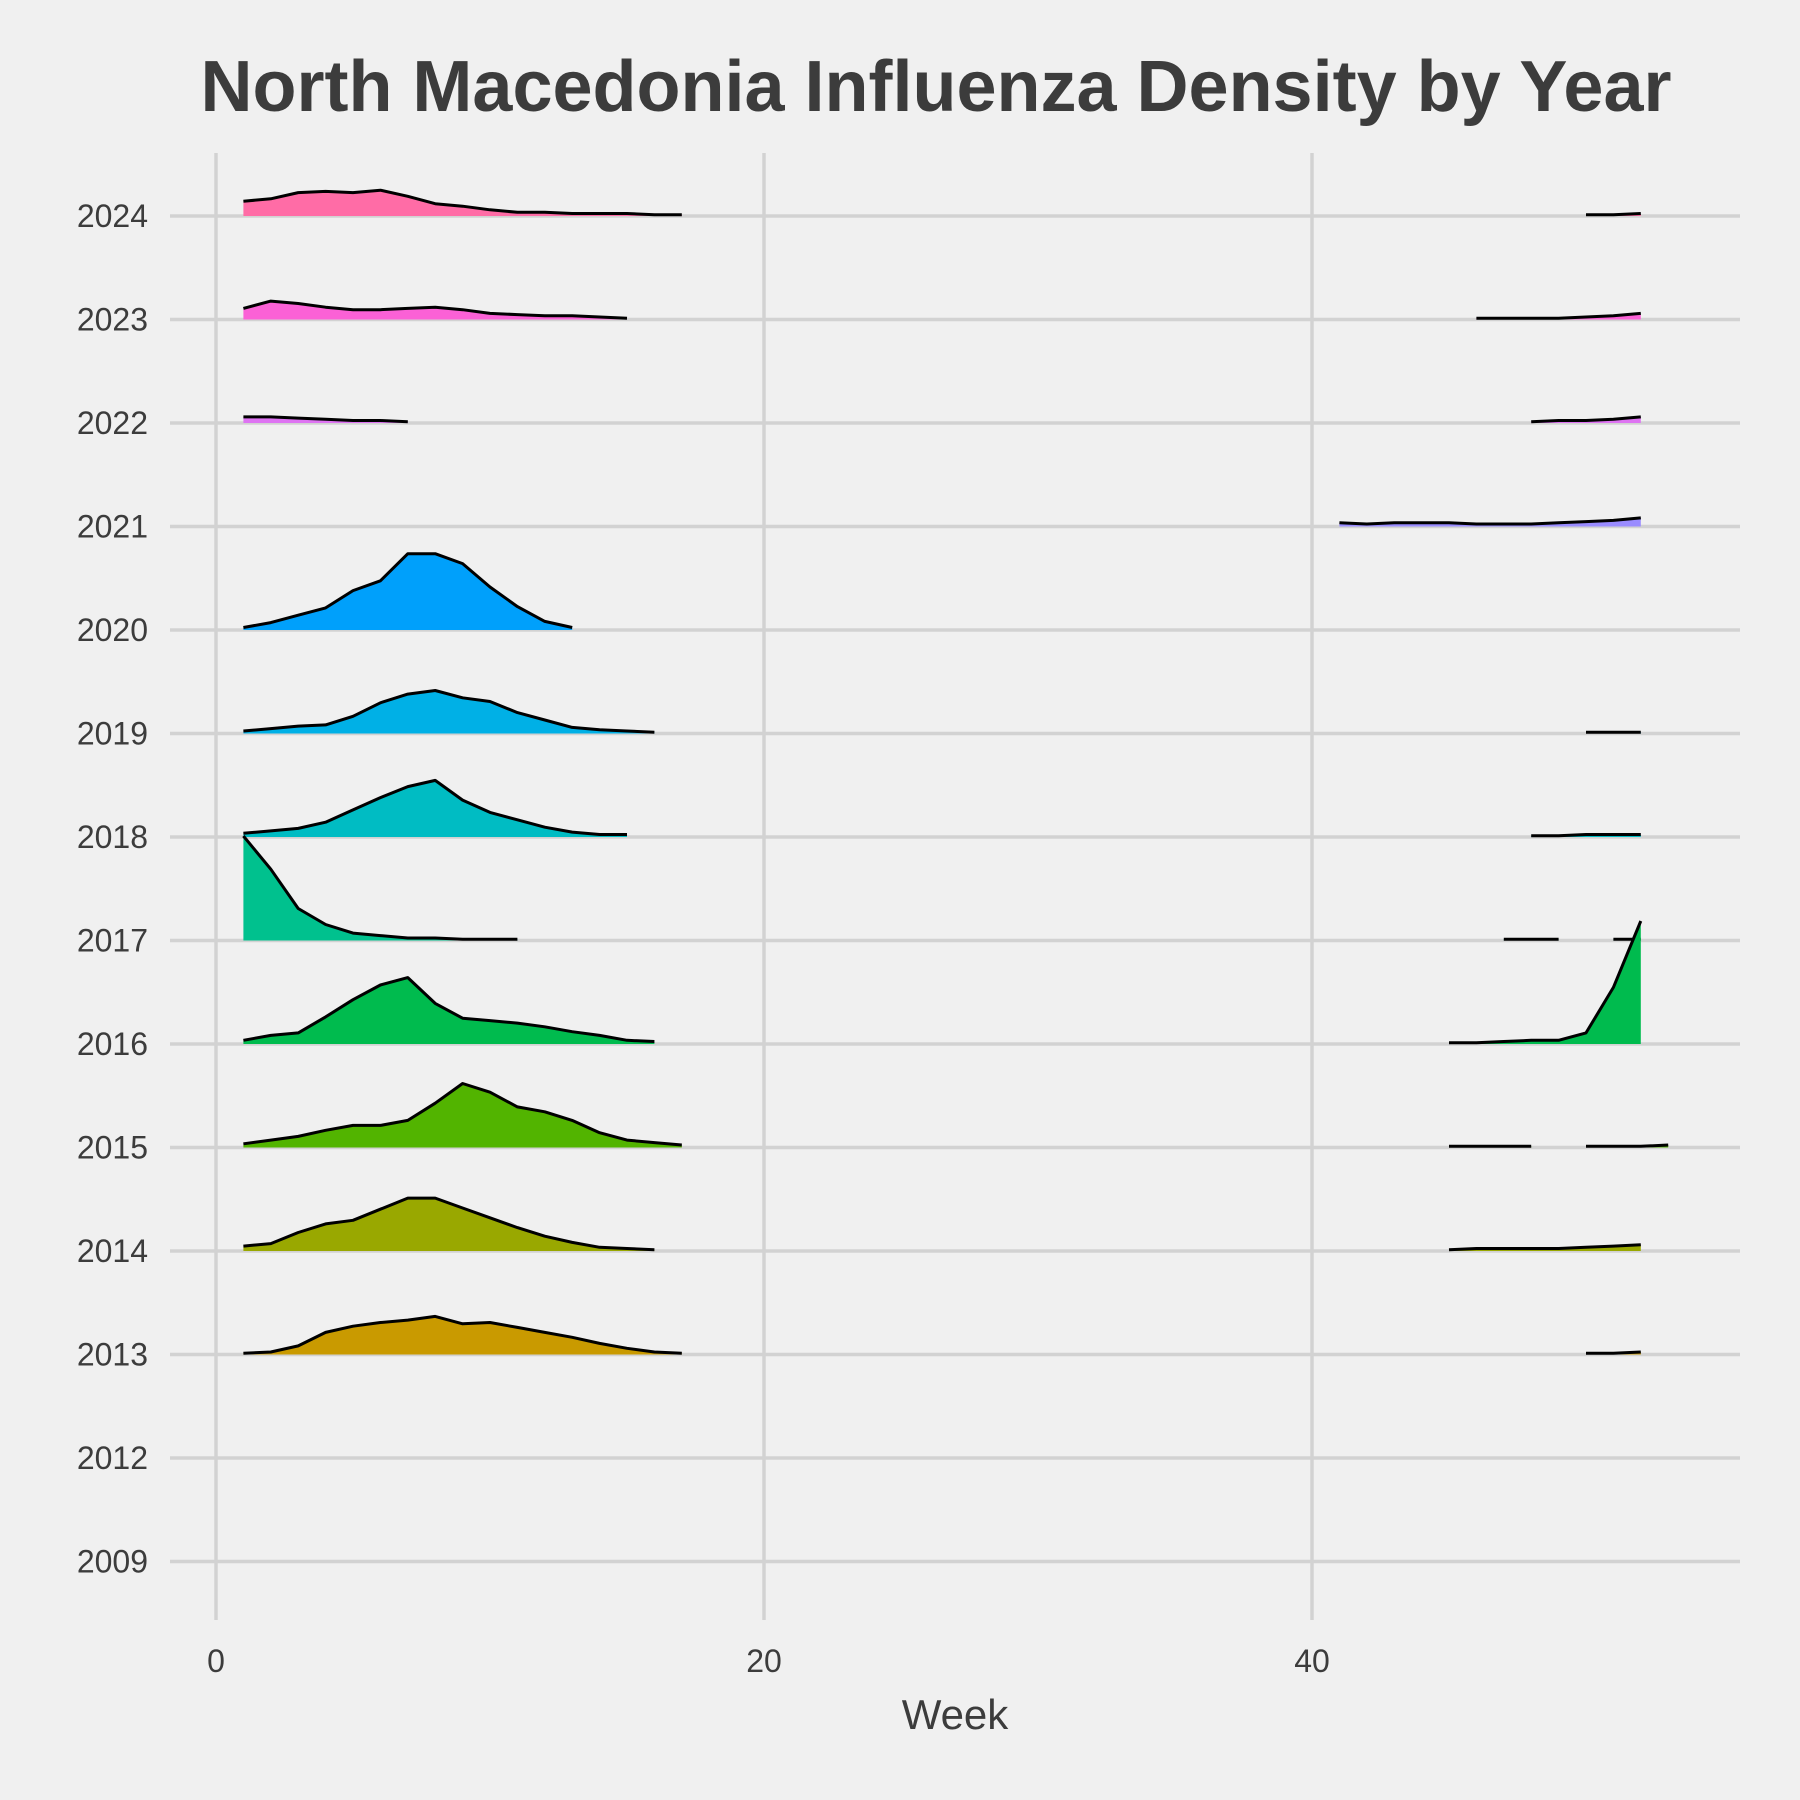 The width and height of the screenshot is (1800, 1800). I want to click on y-tick-label: 2019, so click(112, 734).